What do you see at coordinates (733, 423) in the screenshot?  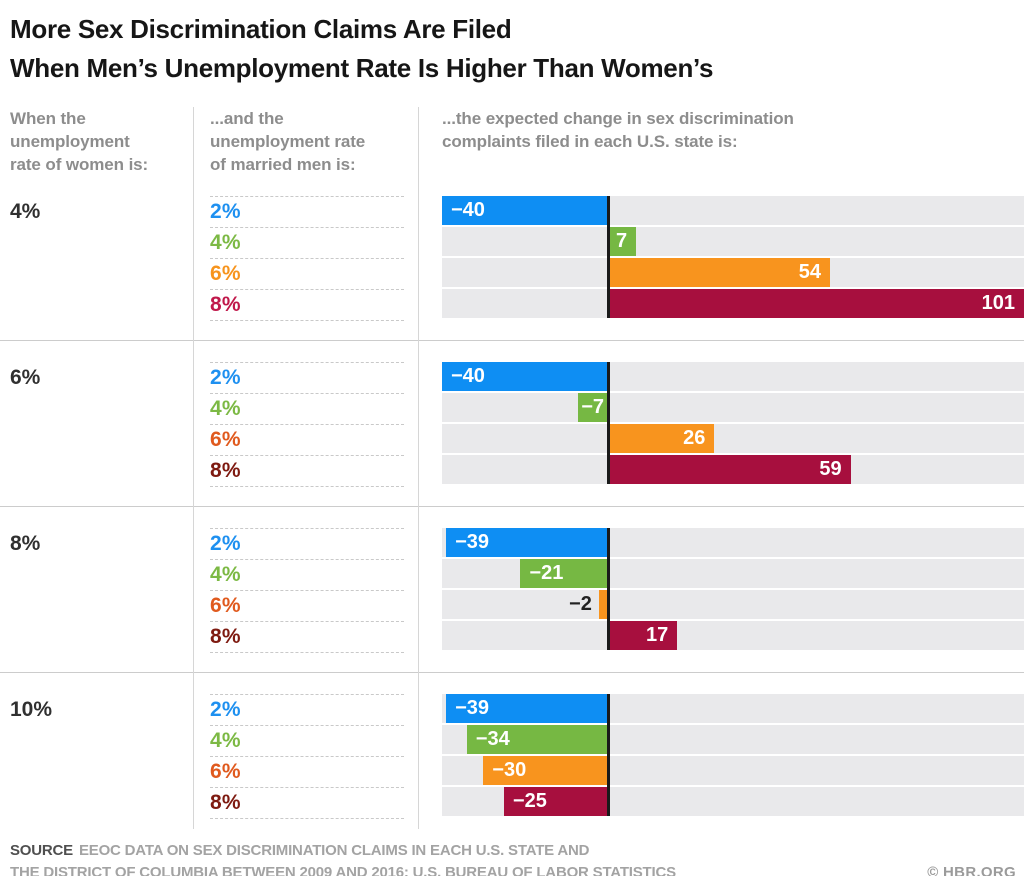 I see `bar-rows: −40 −7 26 59` at bounding box center [733, 423].